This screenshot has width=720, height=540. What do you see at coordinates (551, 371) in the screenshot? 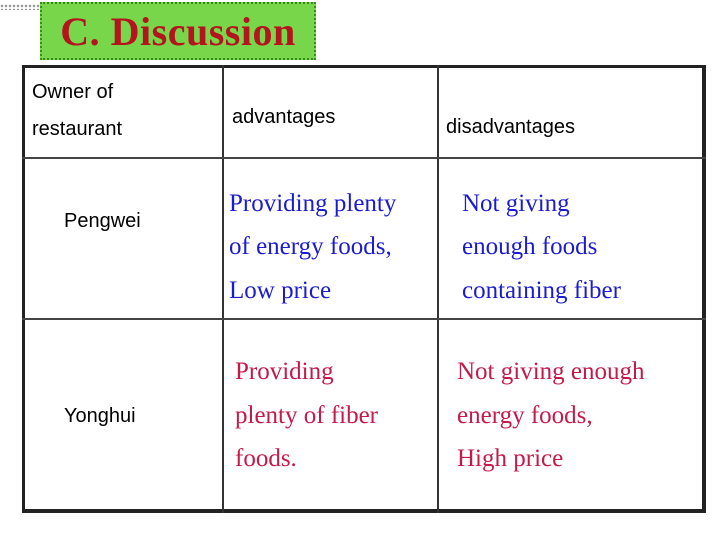
I see `yonghui-disadvantage-line-1: Not giving enough` at bounding box center [551, 371].